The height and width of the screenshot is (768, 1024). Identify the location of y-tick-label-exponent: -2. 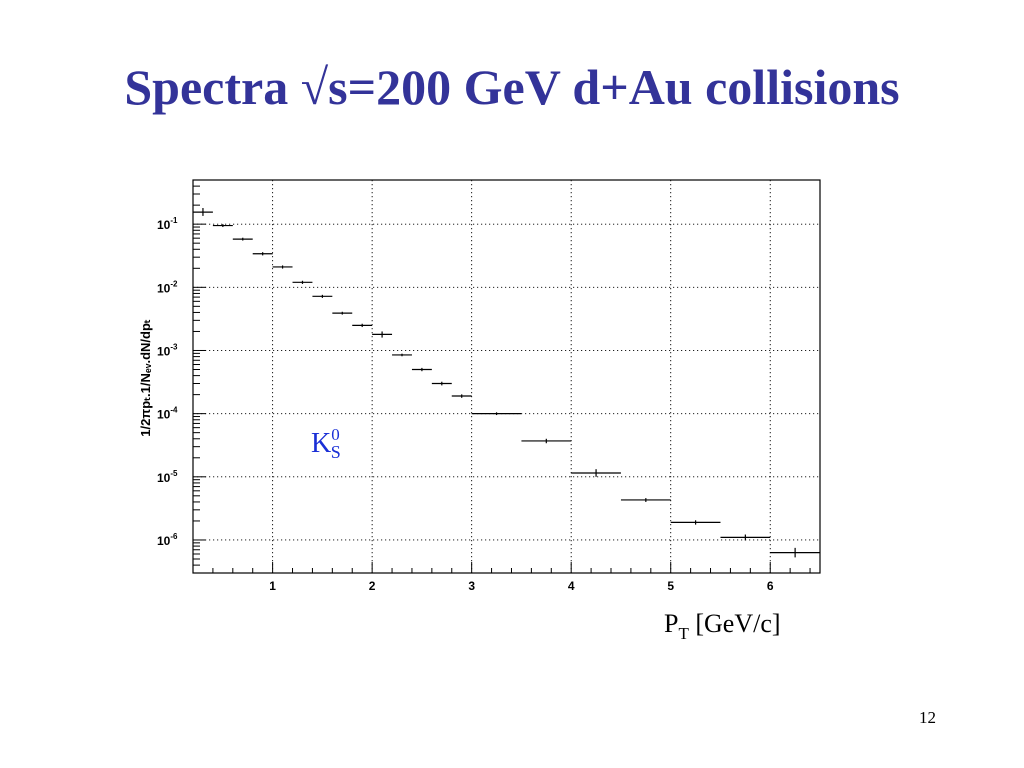
(174, 283).